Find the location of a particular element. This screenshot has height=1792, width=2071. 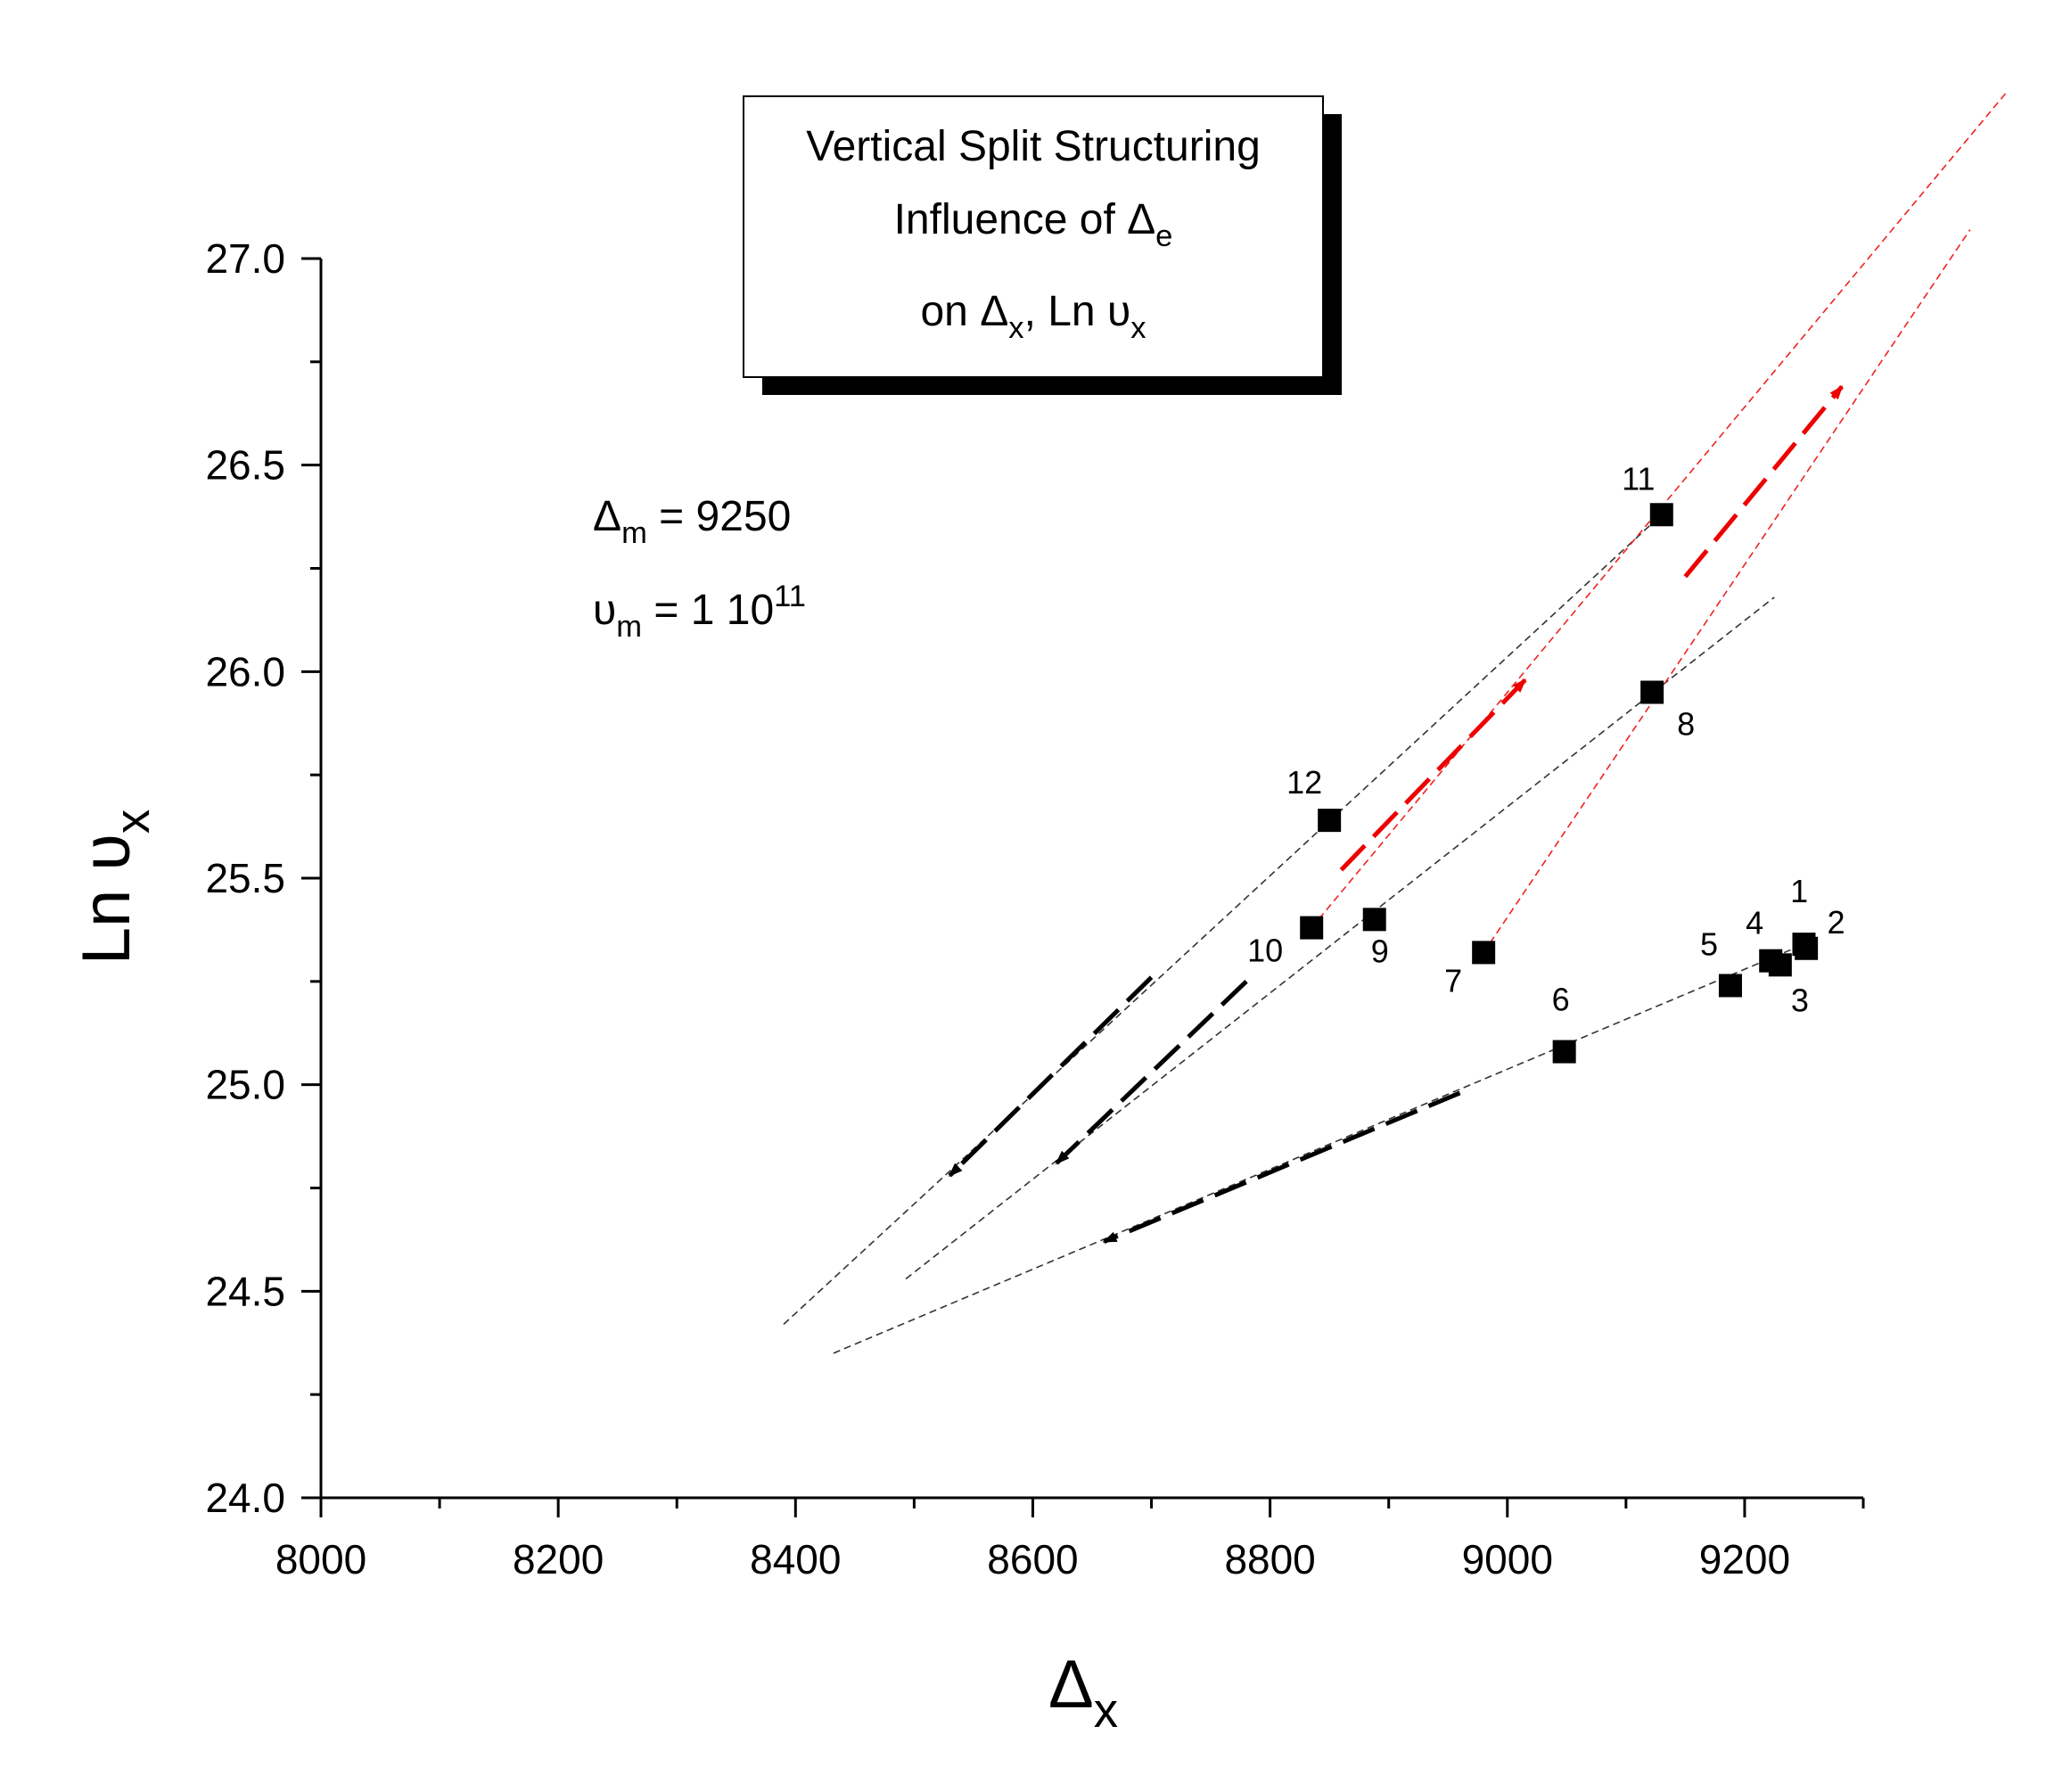

red-arrow-right is located at coordinates (1763, 482).